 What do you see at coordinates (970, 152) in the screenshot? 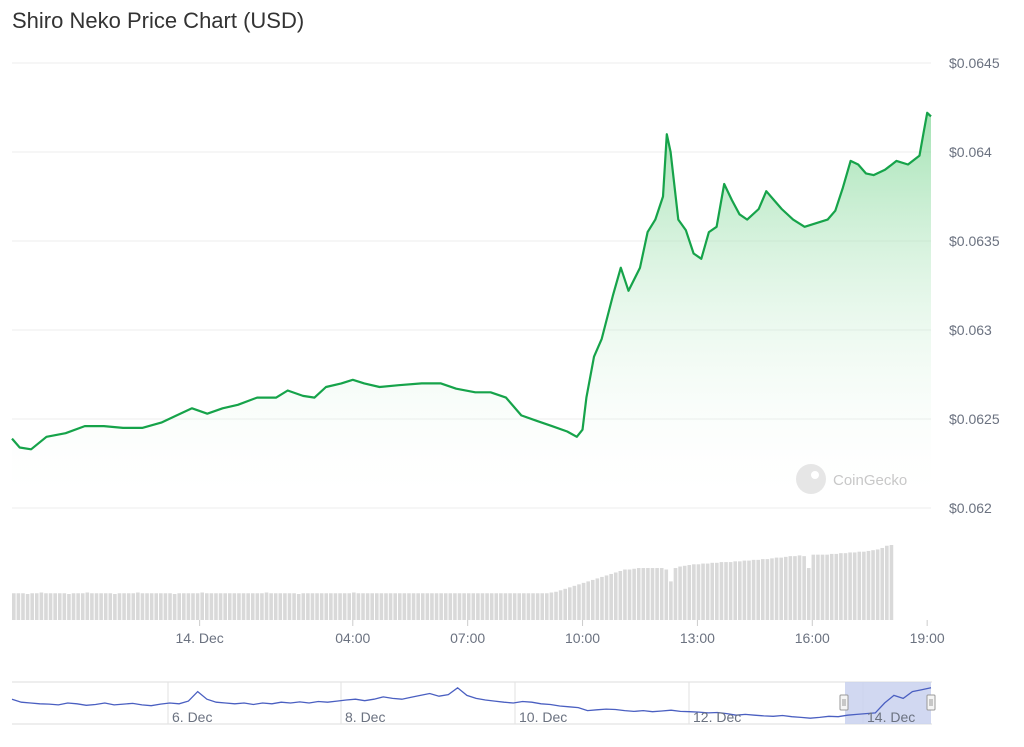
I see `y-tick-label: $0.064` at bounding box center [970, 152].